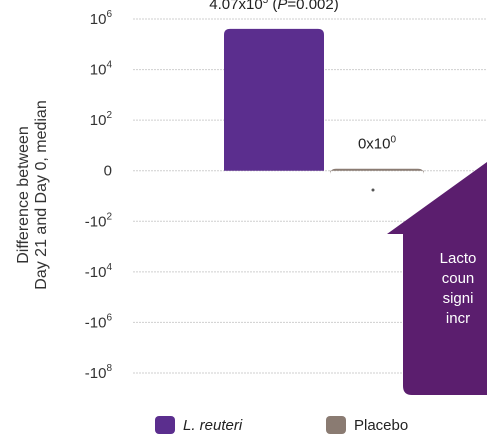  What do you see at coordinates (99, 195) in the screenshot?
I see `y-tick-labels: 10⁶ 10⁴ 10² 0 -102 -104 -106 -108` at bounding box center [99, 195].